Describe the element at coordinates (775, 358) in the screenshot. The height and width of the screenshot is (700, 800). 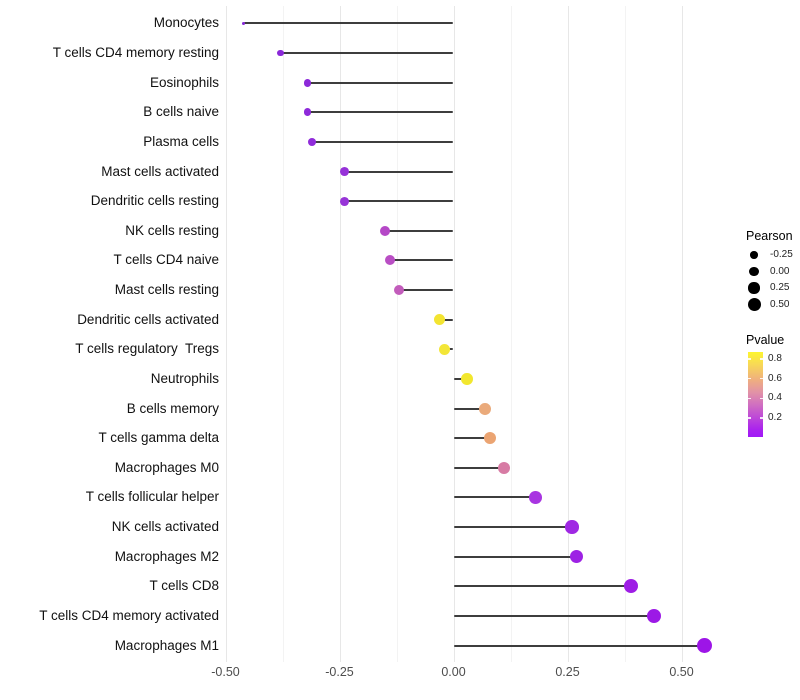
I see `legend-color-tick-label: 0.8` at that location.